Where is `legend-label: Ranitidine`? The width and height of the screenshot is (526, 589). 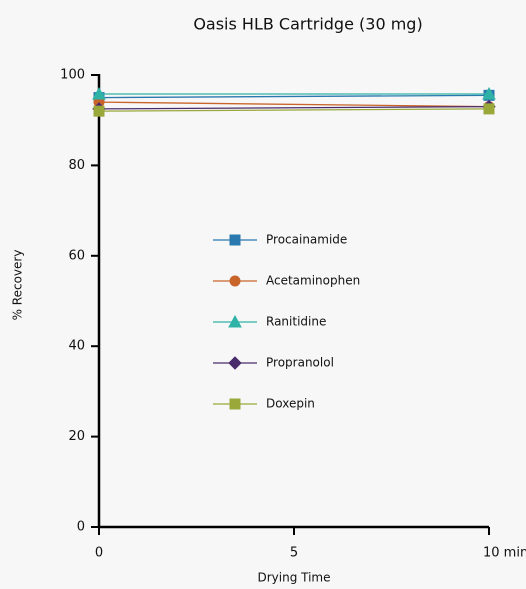 legend-label: Ranitidine is located at coordinates (296, 322).